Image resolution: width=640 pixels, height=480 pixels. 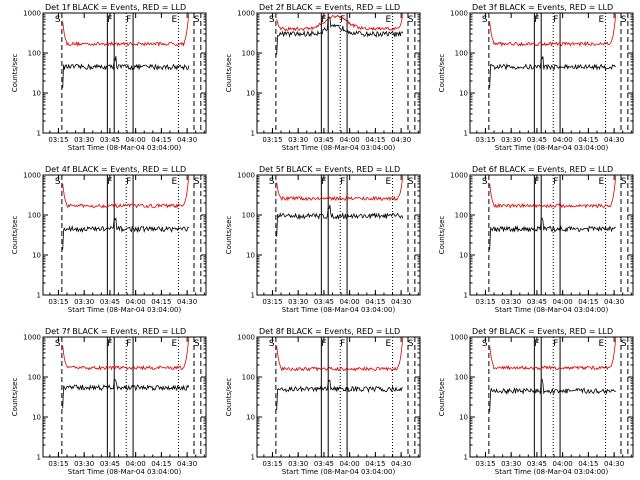 I want to click on panel-title: Det 7f BLACK = Events, RED = LLD, so click(x=115, y=331).